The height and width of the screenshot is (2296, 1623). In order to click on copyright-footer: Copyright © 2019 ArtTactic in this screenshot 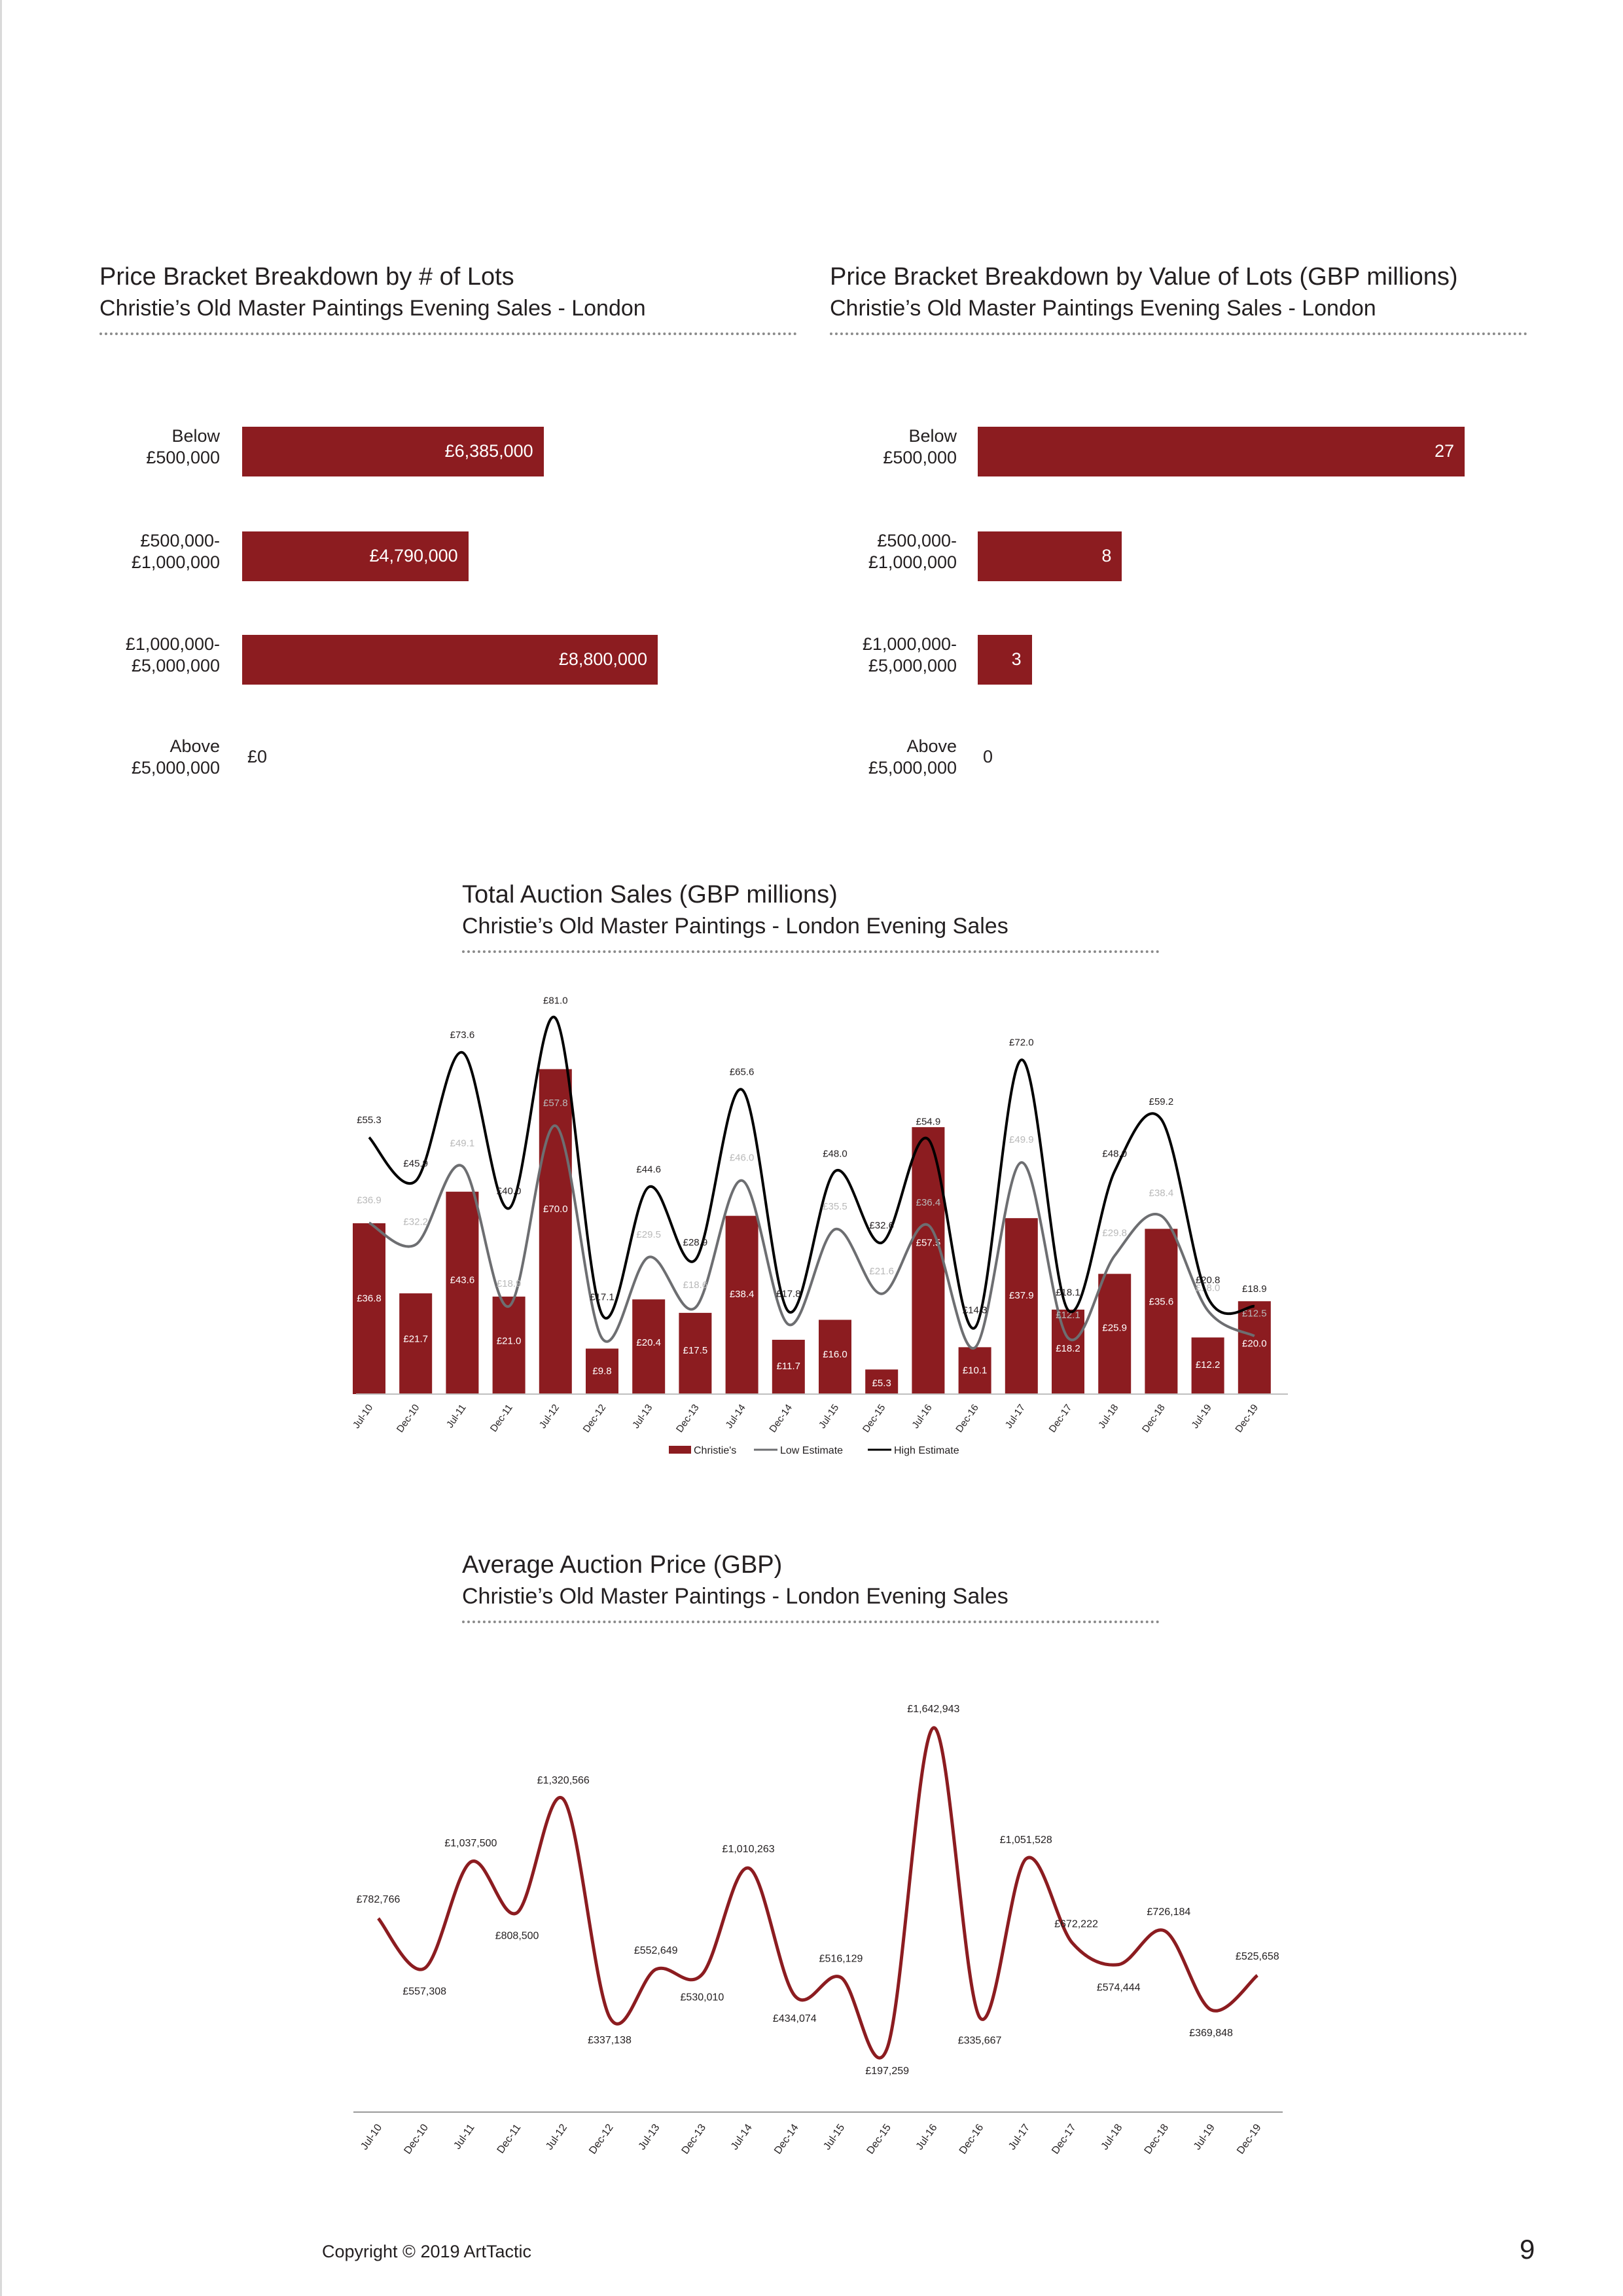, I will do `click(427, 2251)`.